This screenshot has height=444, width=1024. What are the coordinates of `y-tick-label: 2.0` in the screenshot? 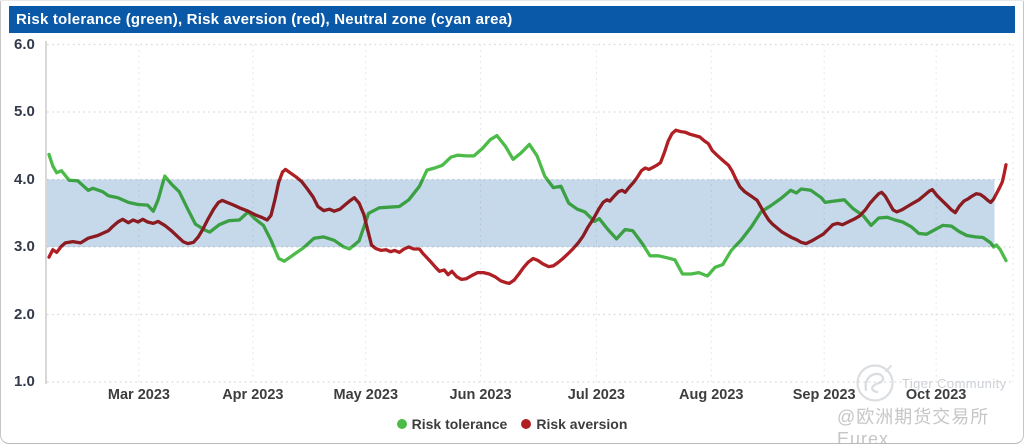 It's located at (24, 314).